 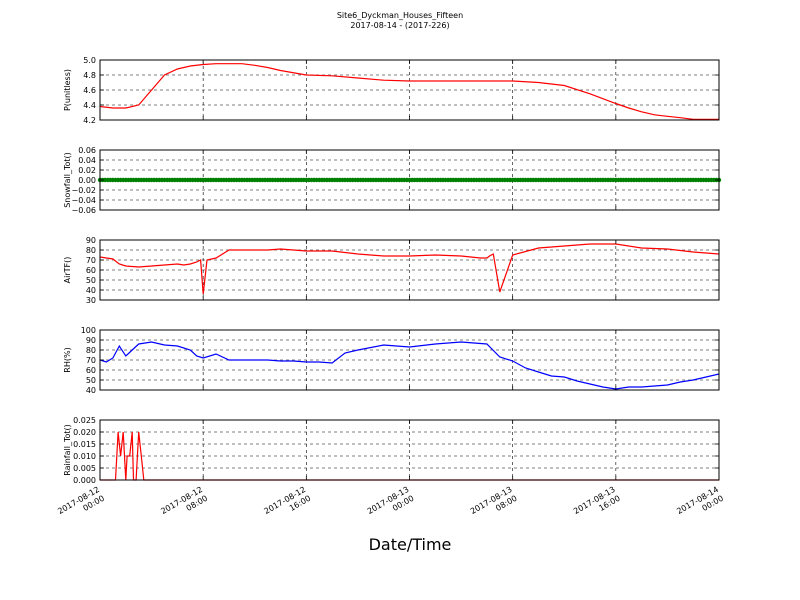 I want to click on y-tick-label: 4.6, so click(x=89, y=90).